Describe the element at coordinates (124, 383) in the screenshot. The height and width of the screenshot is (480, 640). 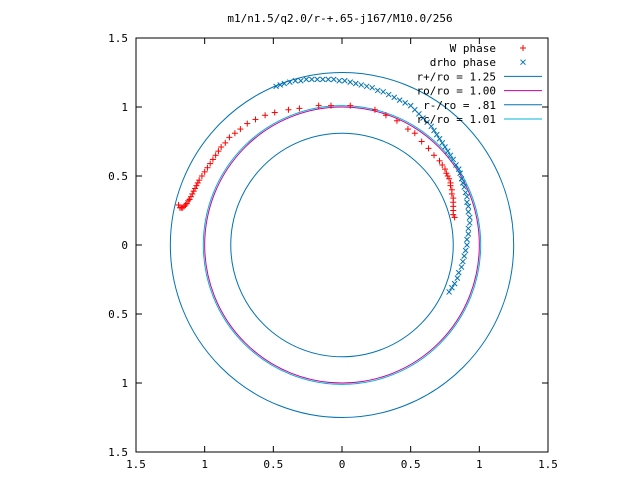
I see `y-tick-label: 1` at that location.